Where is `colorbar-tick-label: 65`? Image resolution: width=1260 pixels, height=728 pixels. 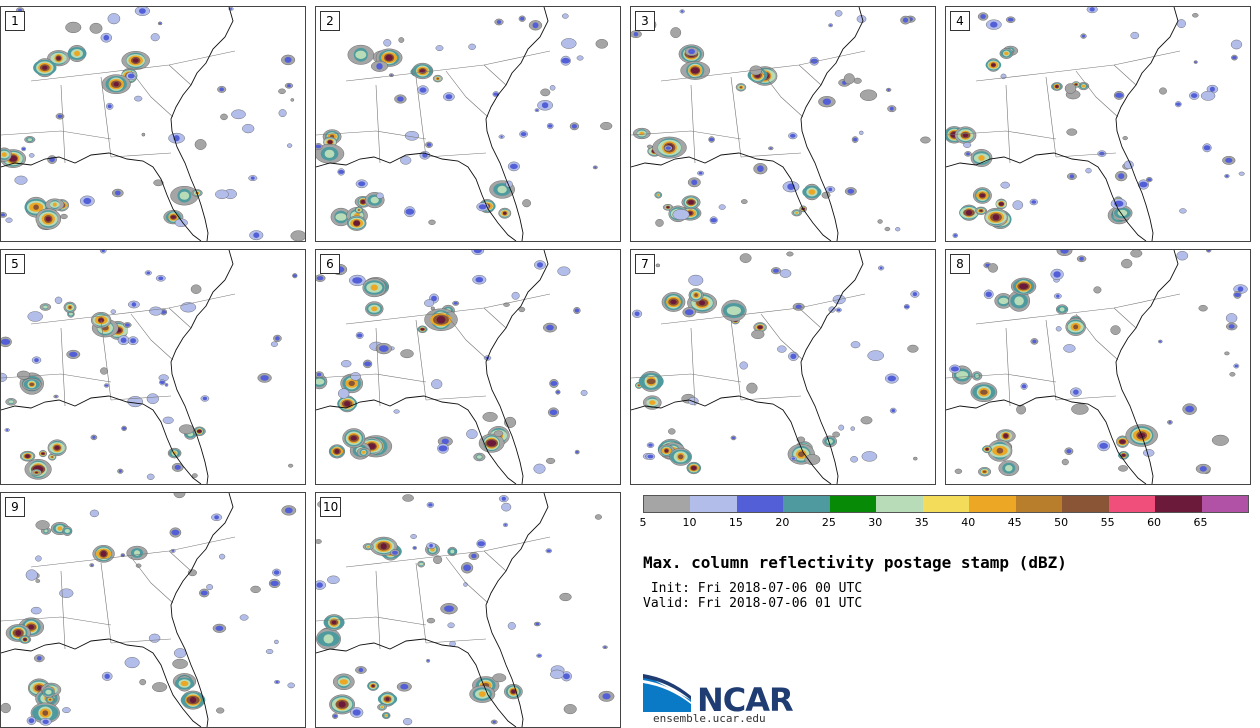 colorbar-tick-label: 65 is located at coordinates (1200, 522).